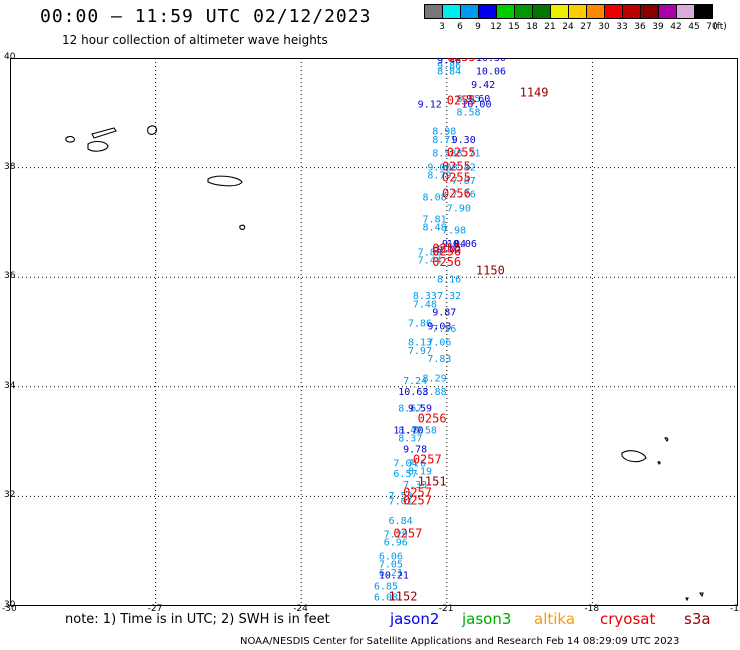 The height and width of the screenshot is (650, 740). What do you see at coordinates (442, 27) in the screenshot?
I see `color-scale-label: 3` at bounding box center [442, 27].